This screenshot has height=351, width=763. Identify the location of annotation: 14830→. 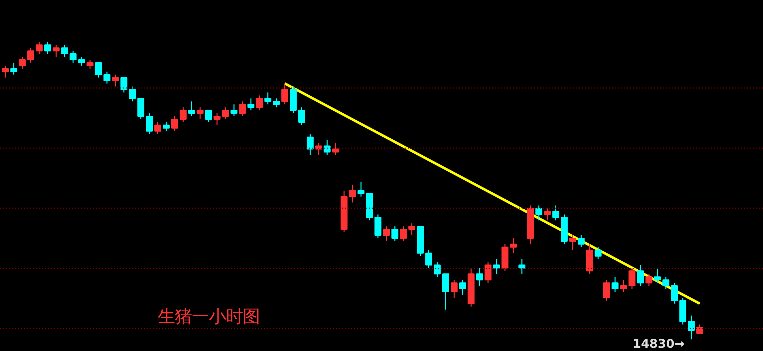
(658, 344).